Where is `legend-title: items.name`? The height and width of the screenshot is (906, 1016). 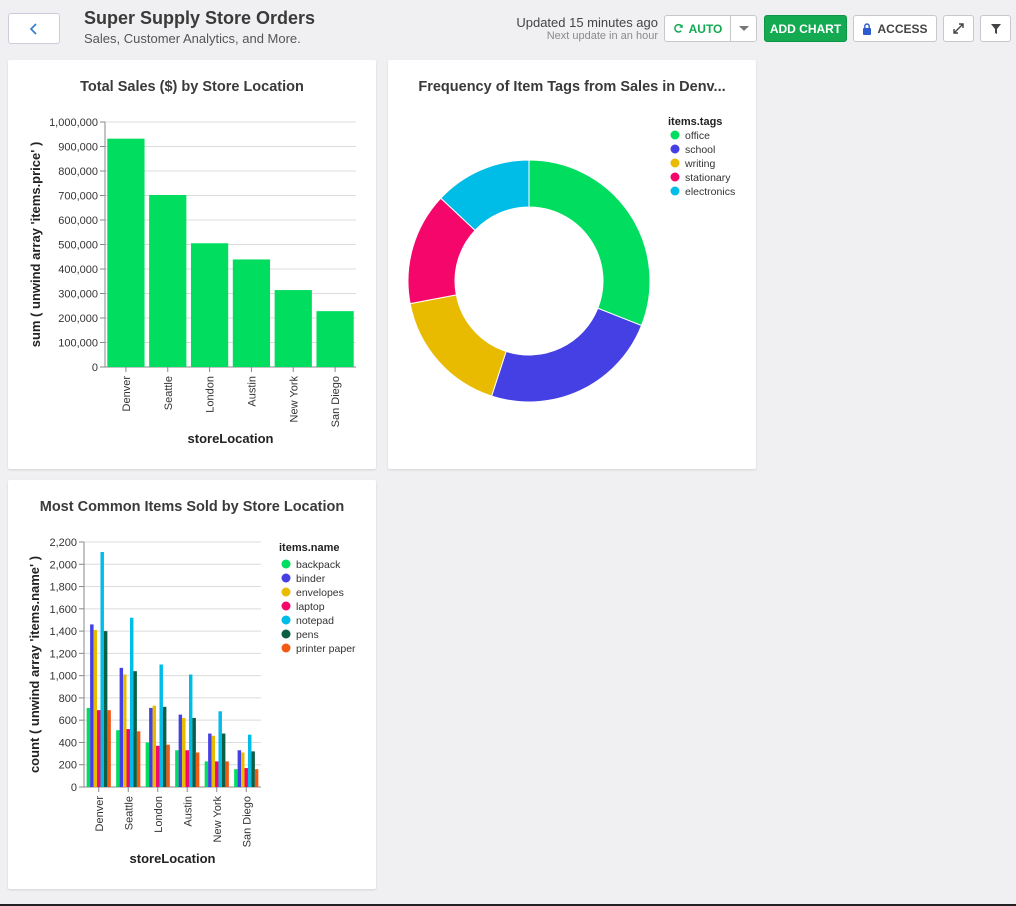
legend-title: items.name is located at coordinates (309, 548).